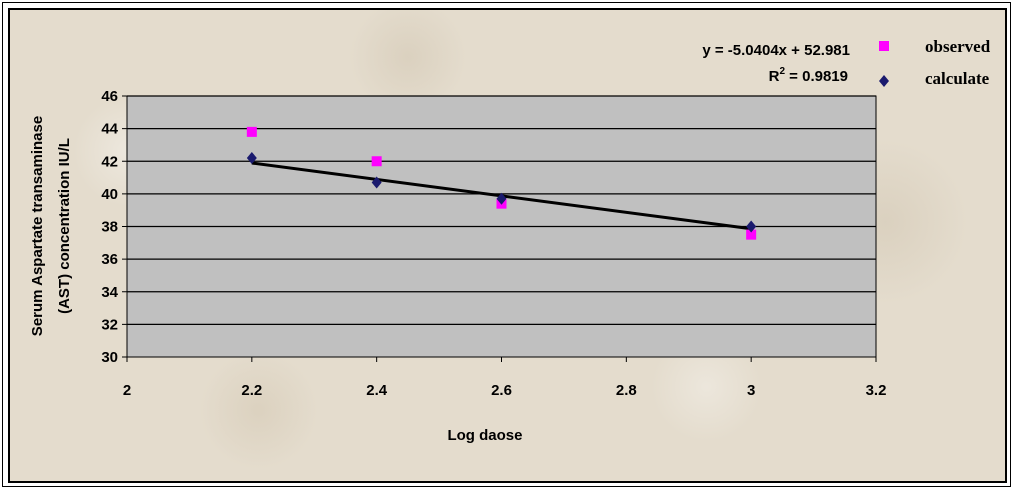  I want to click on y-tick-label: 44, so click(109, 129).